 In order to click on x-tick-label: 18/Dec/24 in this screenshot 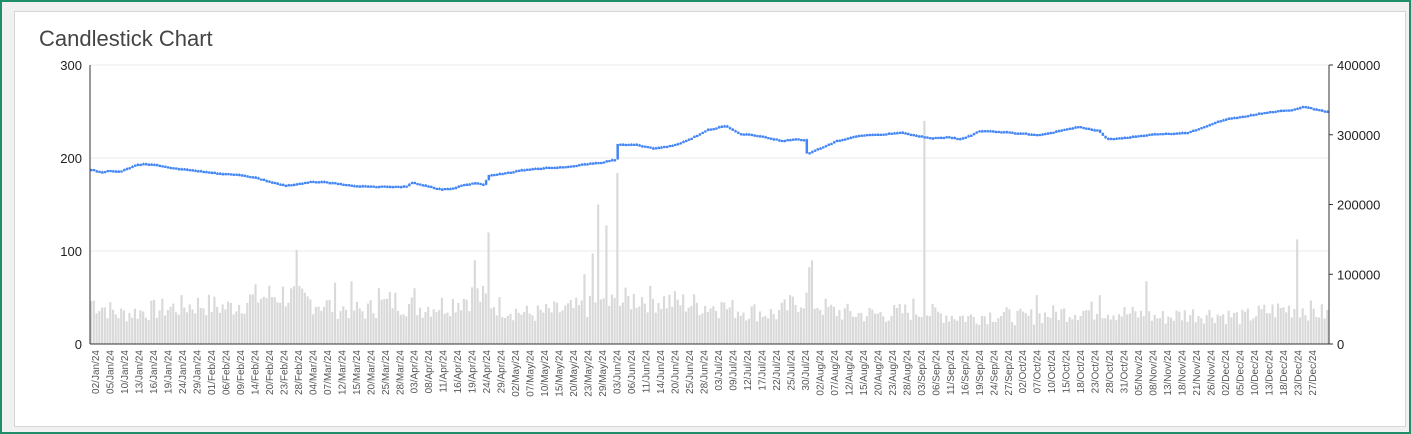, I will do `click(1284, 373)`.